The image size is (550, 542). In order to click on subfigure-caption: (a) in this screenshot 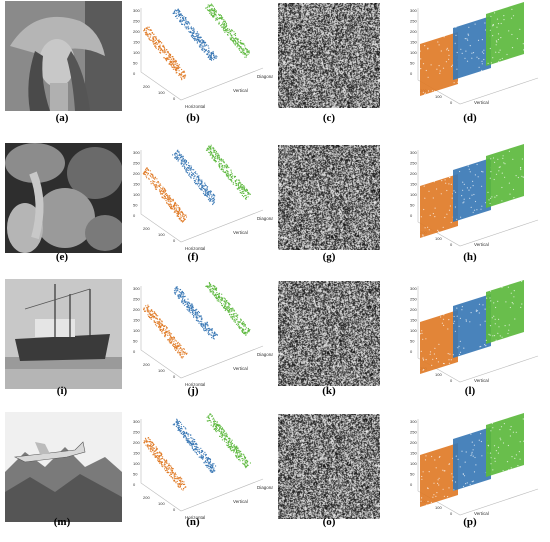, I will do `click(62, 118)`.